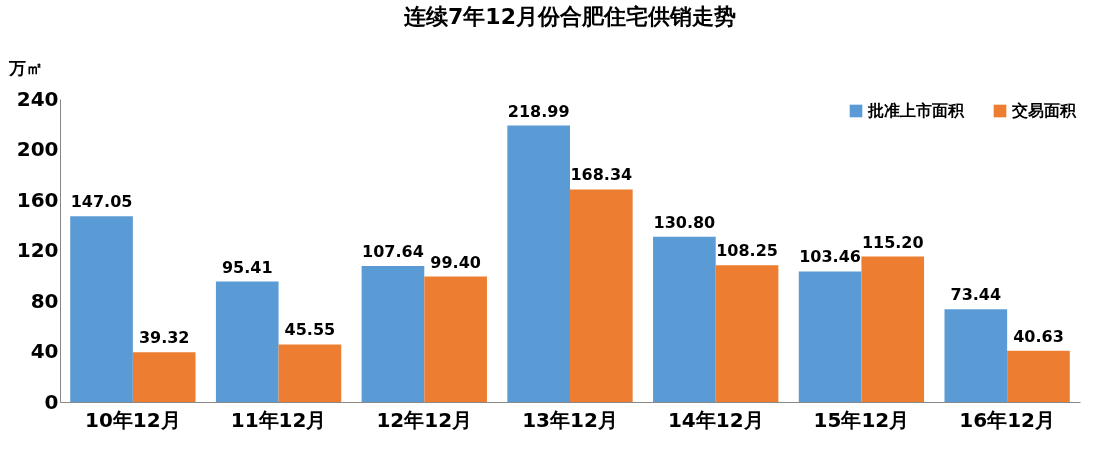 The image size is (1100, 451). Describe the element at coordinates (916, 110) in the screenshot. I see `legend-label: 批准上市面积` at that location.